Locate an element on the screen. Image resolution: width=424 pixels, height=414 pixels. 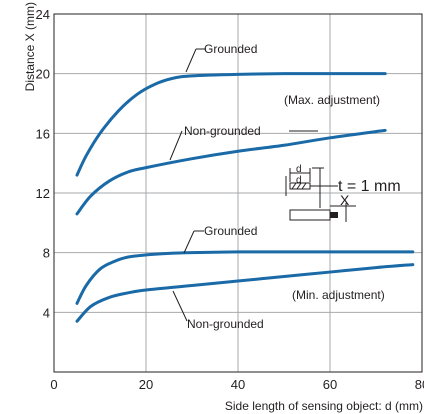
label-nongrounded-upper: Non-grounded is located at coordinates (222, 131).